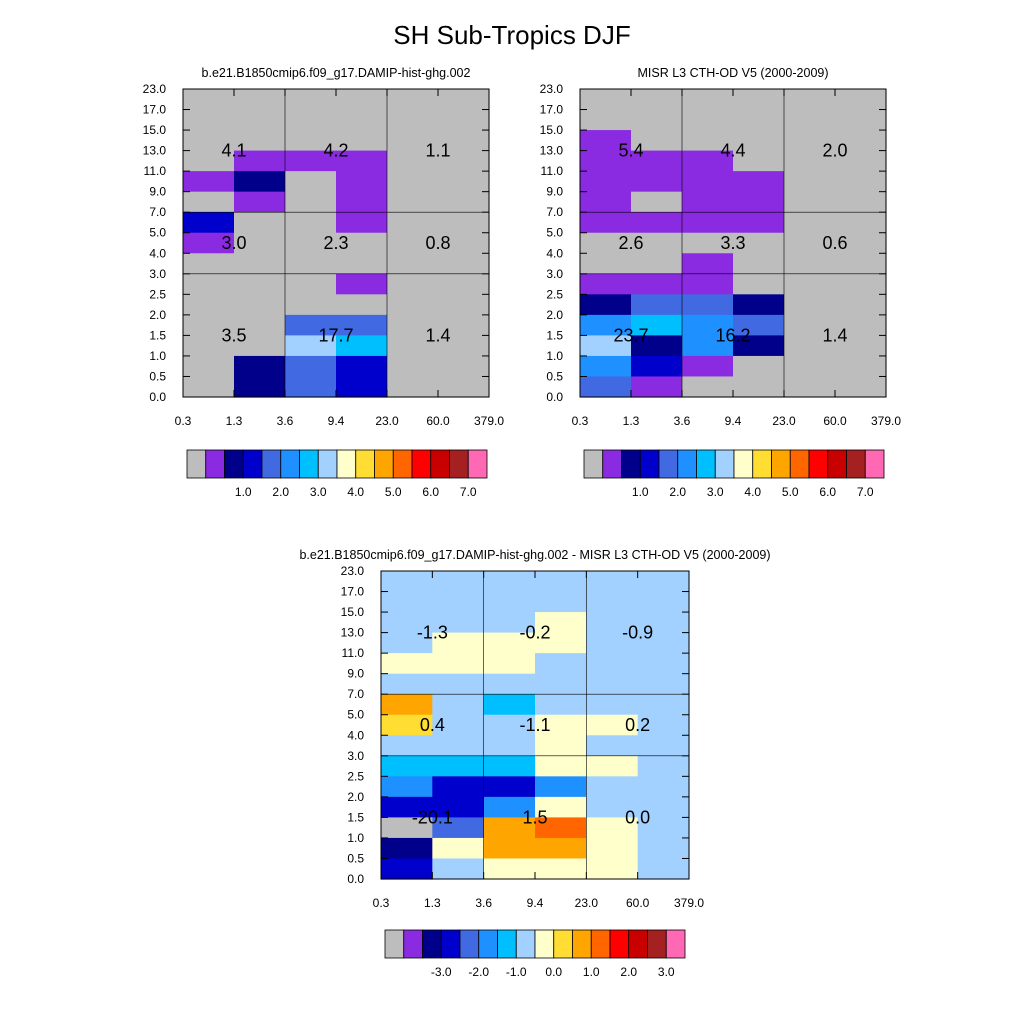 The width and height of the screenshot is (1024, 1024). What do you see at coordinates (478, 972) in the screenshot?
I see `colorbar-label: -2.0` at bounding box center [478, 972].